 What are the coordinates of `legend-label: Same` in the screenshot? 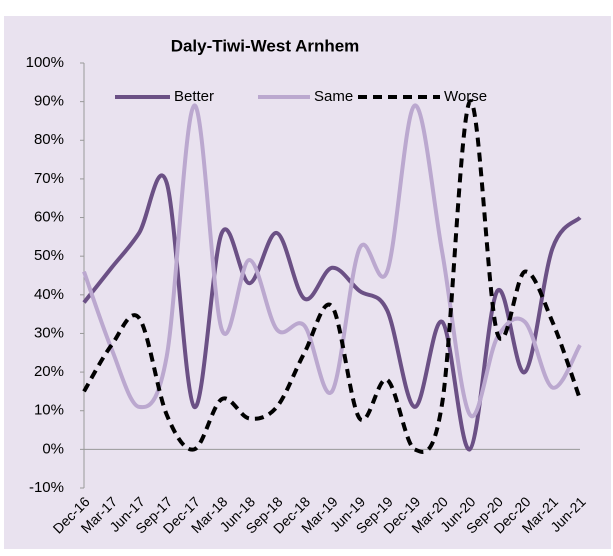 It's located at (333, 96).